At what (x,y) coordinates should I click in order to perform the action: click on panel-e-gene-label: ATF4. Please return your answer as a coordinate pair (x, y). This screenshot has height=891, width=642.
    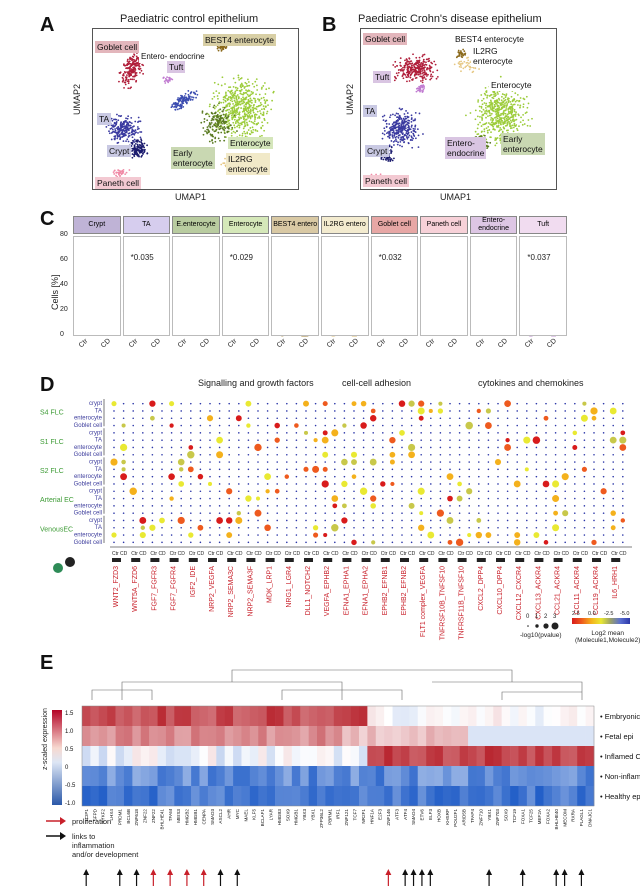
    Looking at the image, I should click on (405, 814).